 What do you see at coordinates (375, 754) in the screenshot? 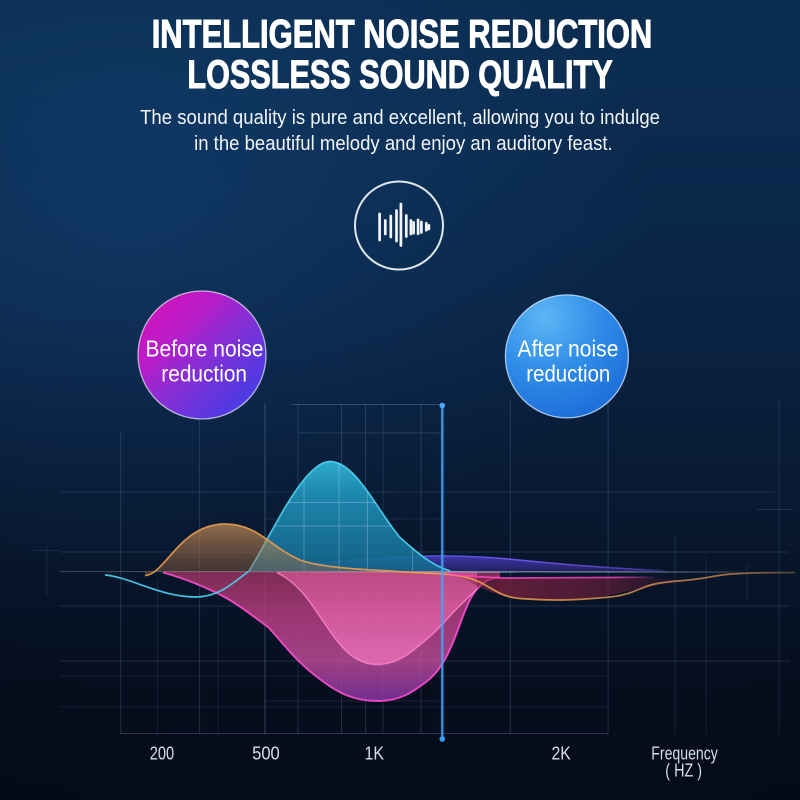
I see `svg-text: 1K` at bounding box center [375, 754].